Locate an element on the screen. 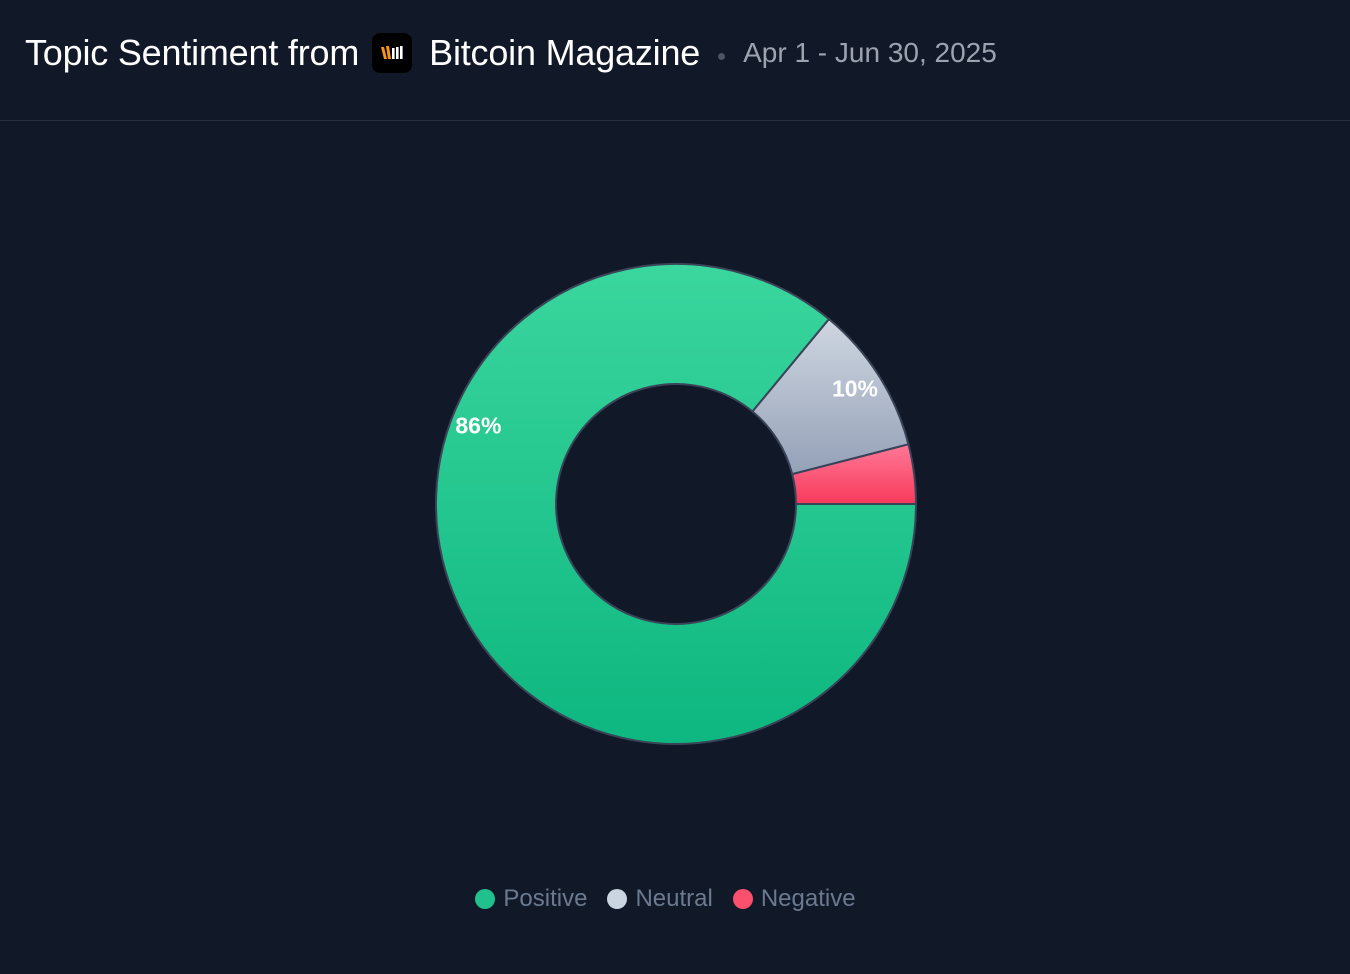  chart-legend: Positive Neutral Negative is located at coordinates (665, 899).